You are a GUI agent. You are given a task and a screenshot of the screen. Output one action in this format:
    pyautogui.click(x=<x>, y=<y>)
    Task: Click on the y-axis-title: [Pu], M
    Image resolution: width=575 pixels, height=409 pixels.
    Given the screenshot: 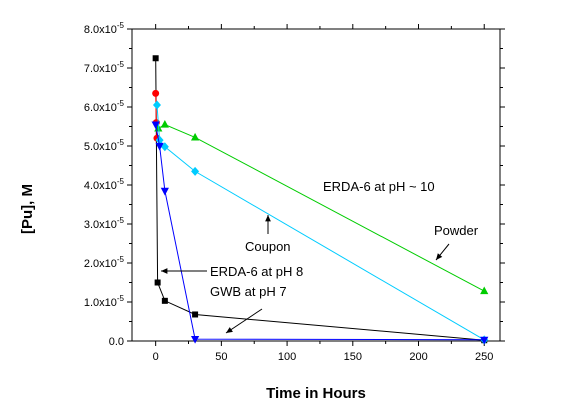 What is the action you would take?
    pyautogui.click(x=27, y=209)
    